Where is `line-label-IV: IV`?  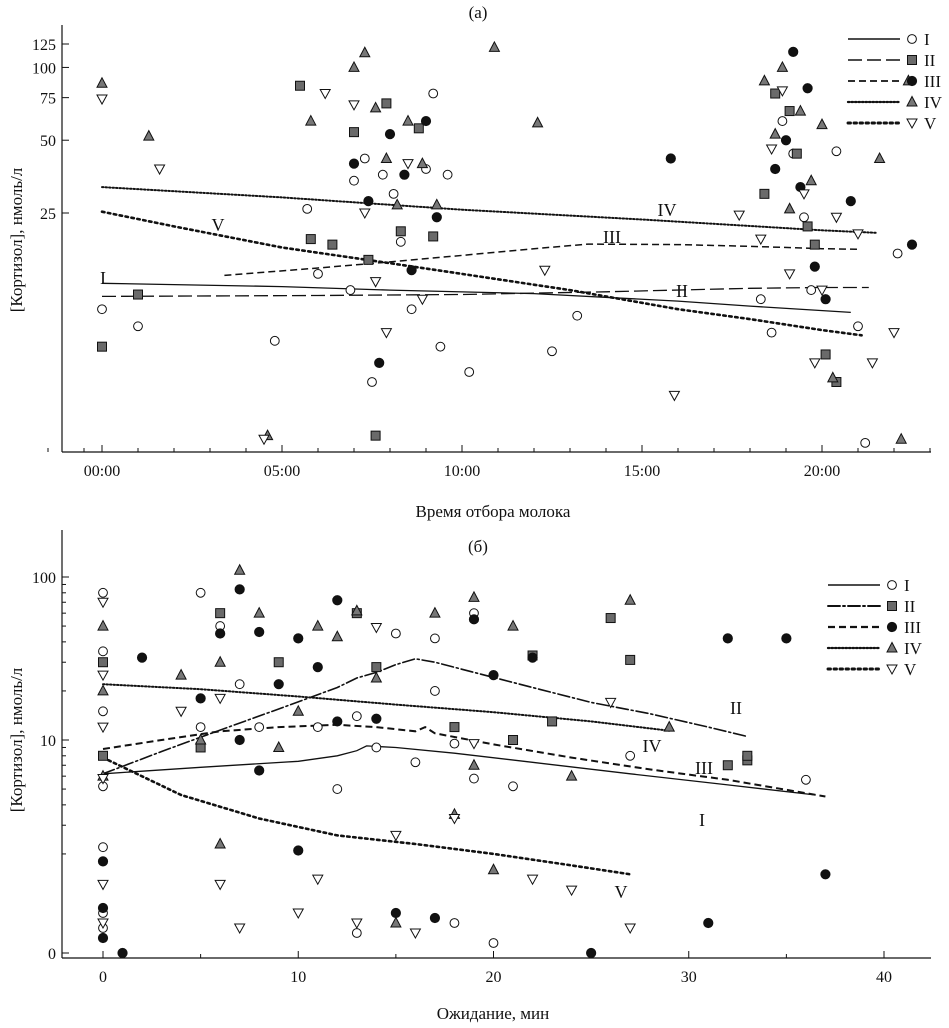
line-label-IV: IV is located at coordinates (652, 746).